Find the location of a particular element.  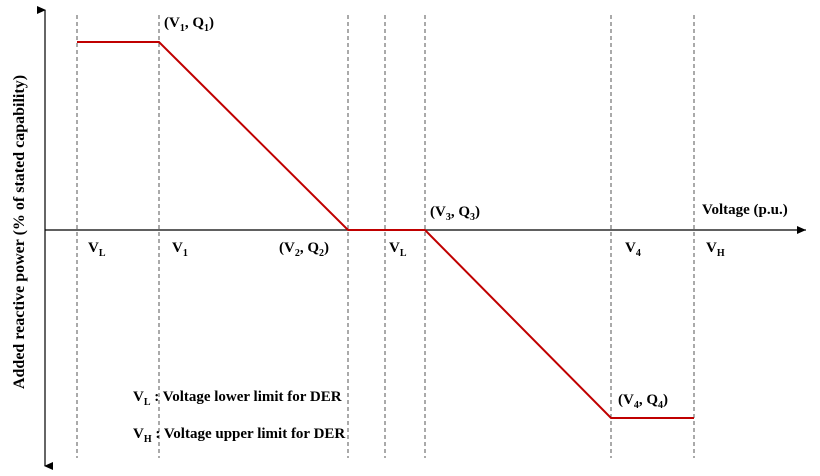

legend-item-1: VL​ : Voltage lower limit for DER is located at coordinates (237, 398).